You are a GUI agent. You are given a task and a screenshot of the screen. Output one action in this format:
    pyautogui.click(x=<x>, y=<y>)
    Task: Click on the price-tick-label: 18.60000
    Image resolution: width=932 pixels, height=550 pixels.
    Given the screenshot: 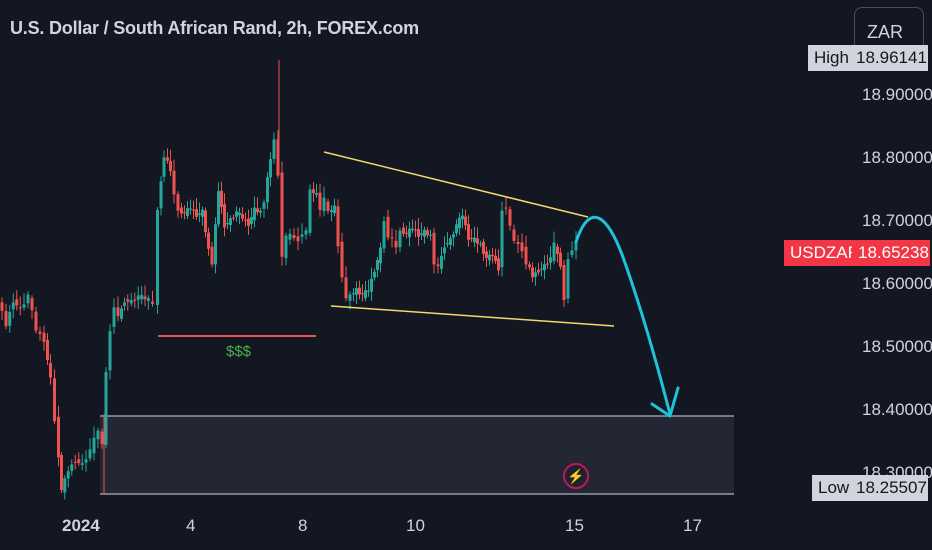 What is the action you would take?
    pyautogui.click(x=897, y=283)
    